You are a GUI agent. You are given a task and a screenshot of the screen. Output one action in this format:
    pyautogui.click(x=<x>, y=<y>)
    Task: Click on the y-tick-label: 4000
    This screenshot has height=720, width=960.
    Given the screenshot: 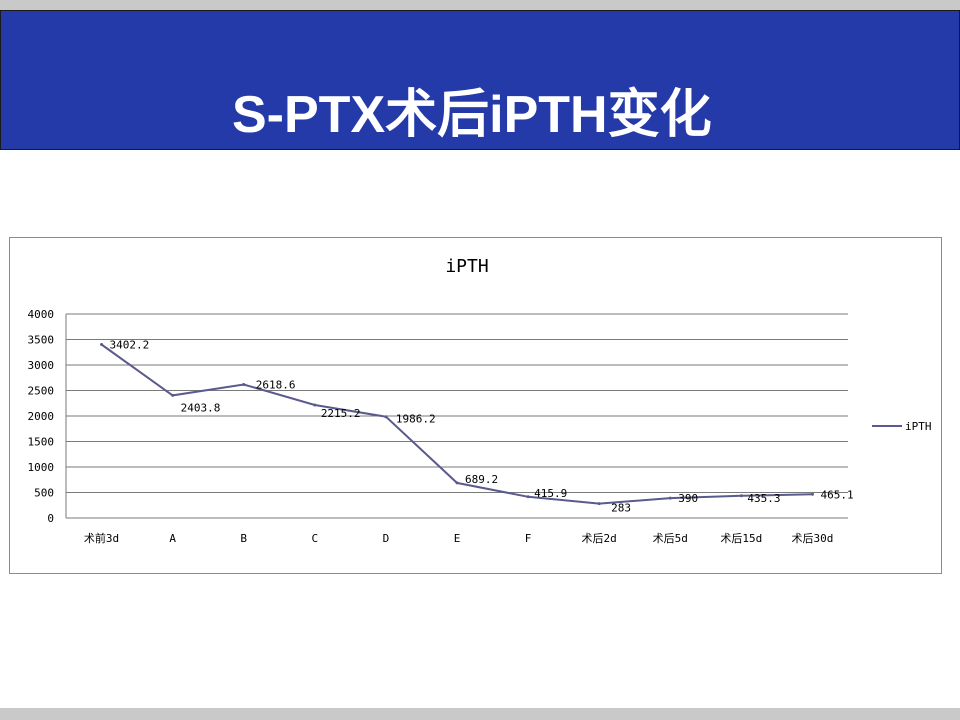 What is the action you would take?
    pyautogui.click(x=41, y=314)
    